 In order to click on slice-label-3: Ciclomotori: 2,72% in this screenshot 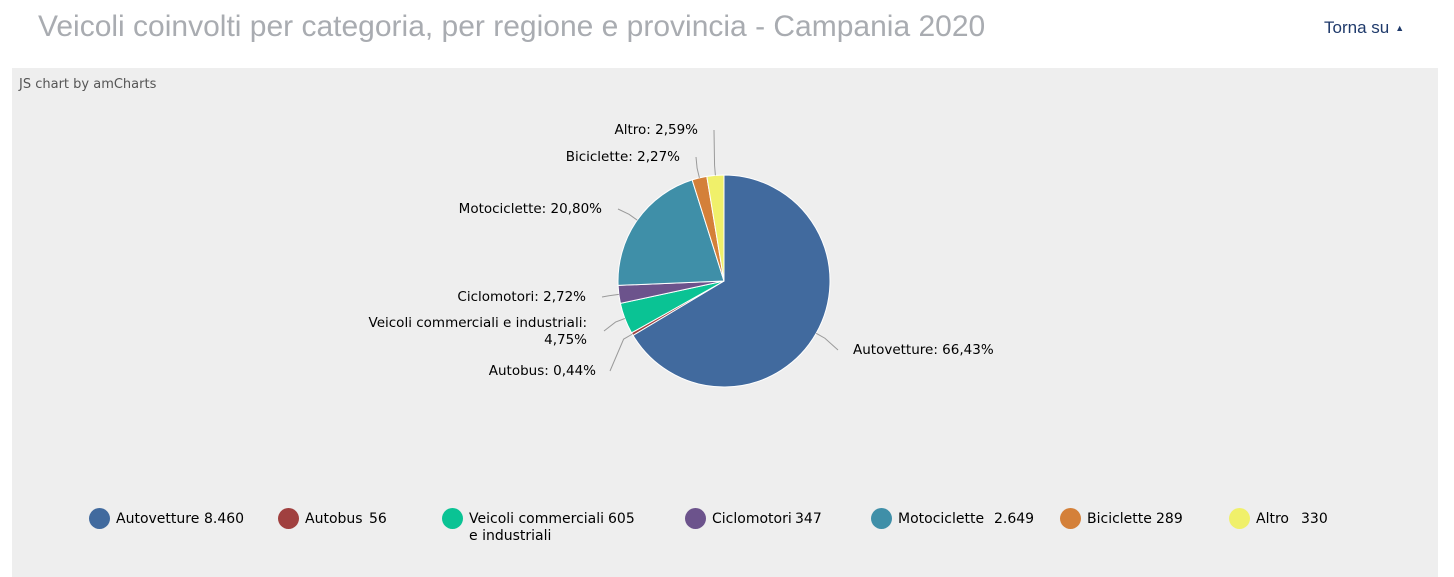, I will do `click(521, 297)`.